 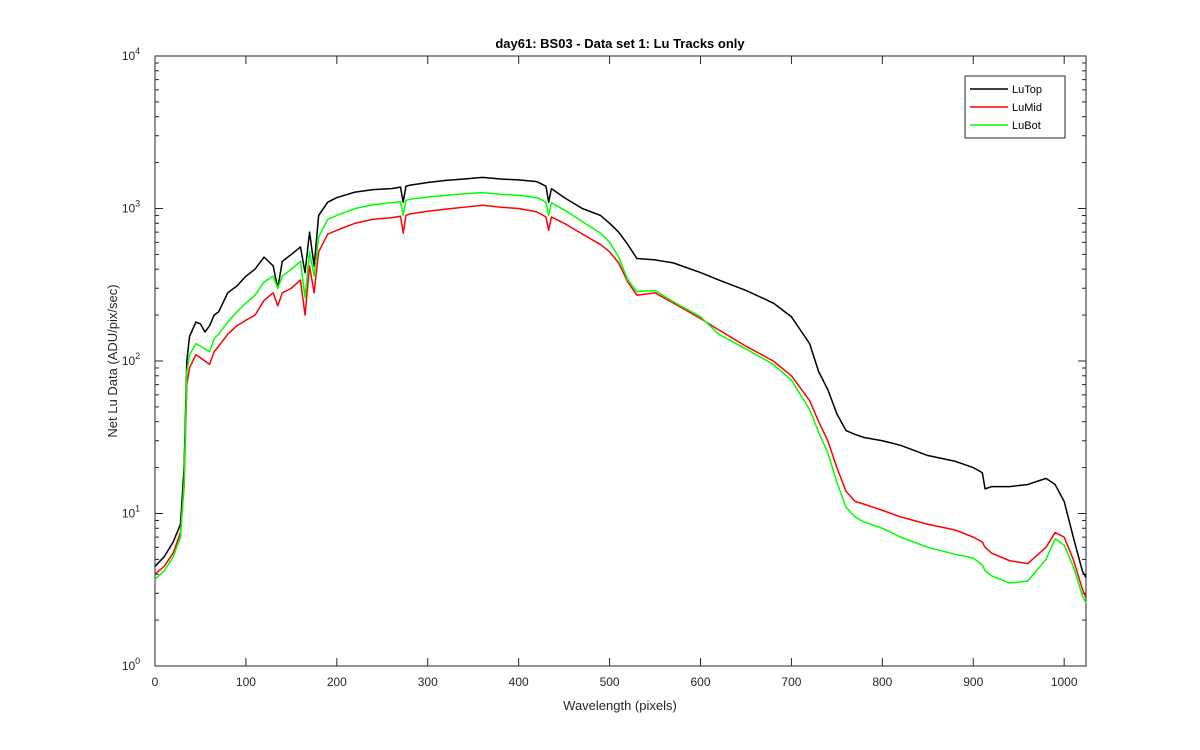 I want to click on x-axis-label: Wavelength (pixels), so click(x=620, y=705).